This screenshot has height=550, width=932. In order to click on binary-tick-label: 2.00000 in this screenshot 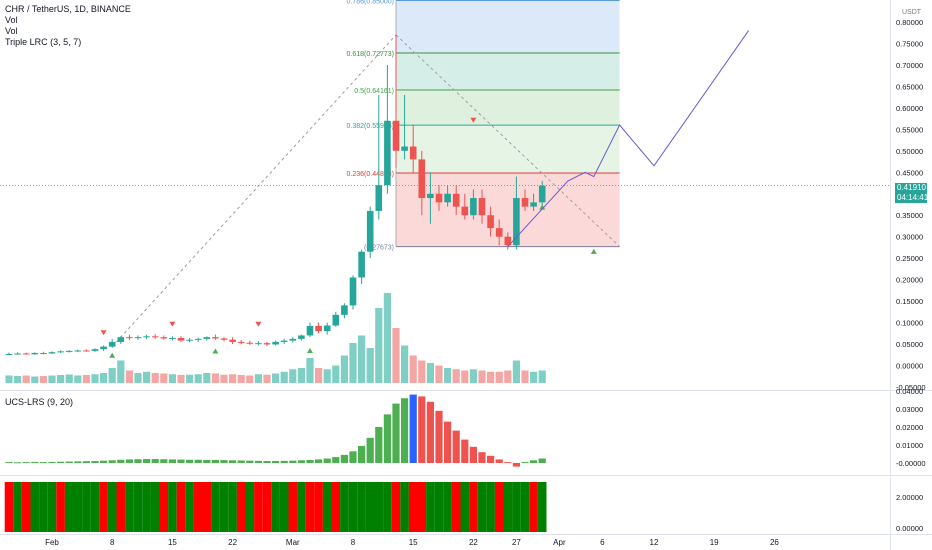, I will do `click(909, 497)`.